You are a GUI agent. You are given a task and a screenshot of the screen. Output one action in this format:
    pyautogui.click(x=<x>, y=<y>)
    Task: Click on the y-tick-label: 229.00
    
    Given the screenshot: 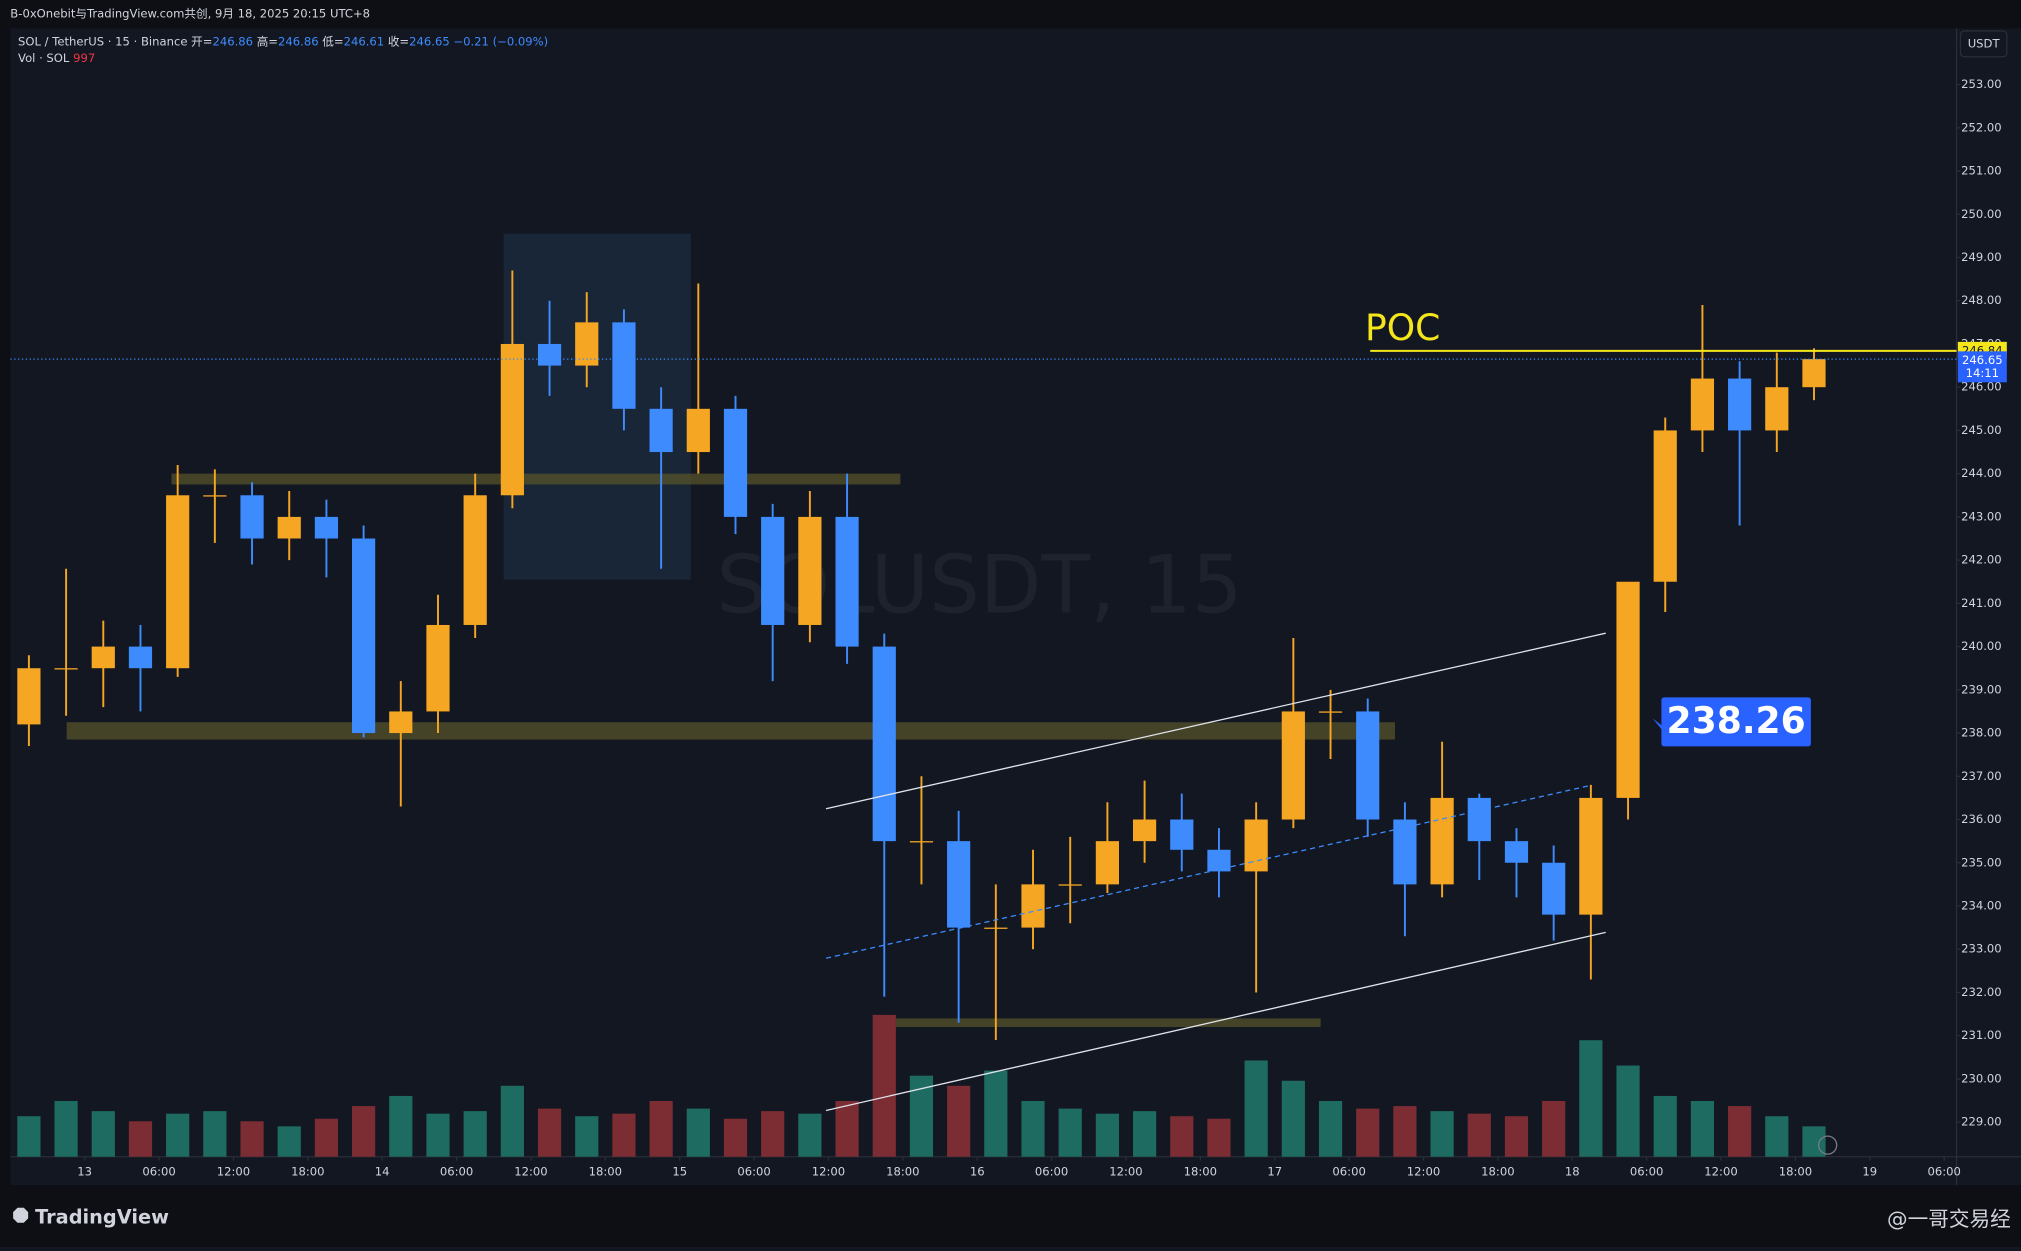 What is the action you would take?
    pyautogui.click(x=1981, y=1122)
    